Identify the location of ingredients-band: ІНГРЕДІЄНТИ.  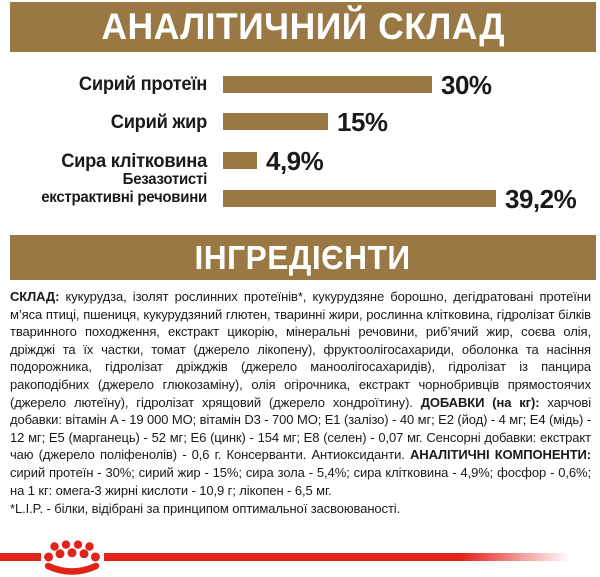
(303, 257).